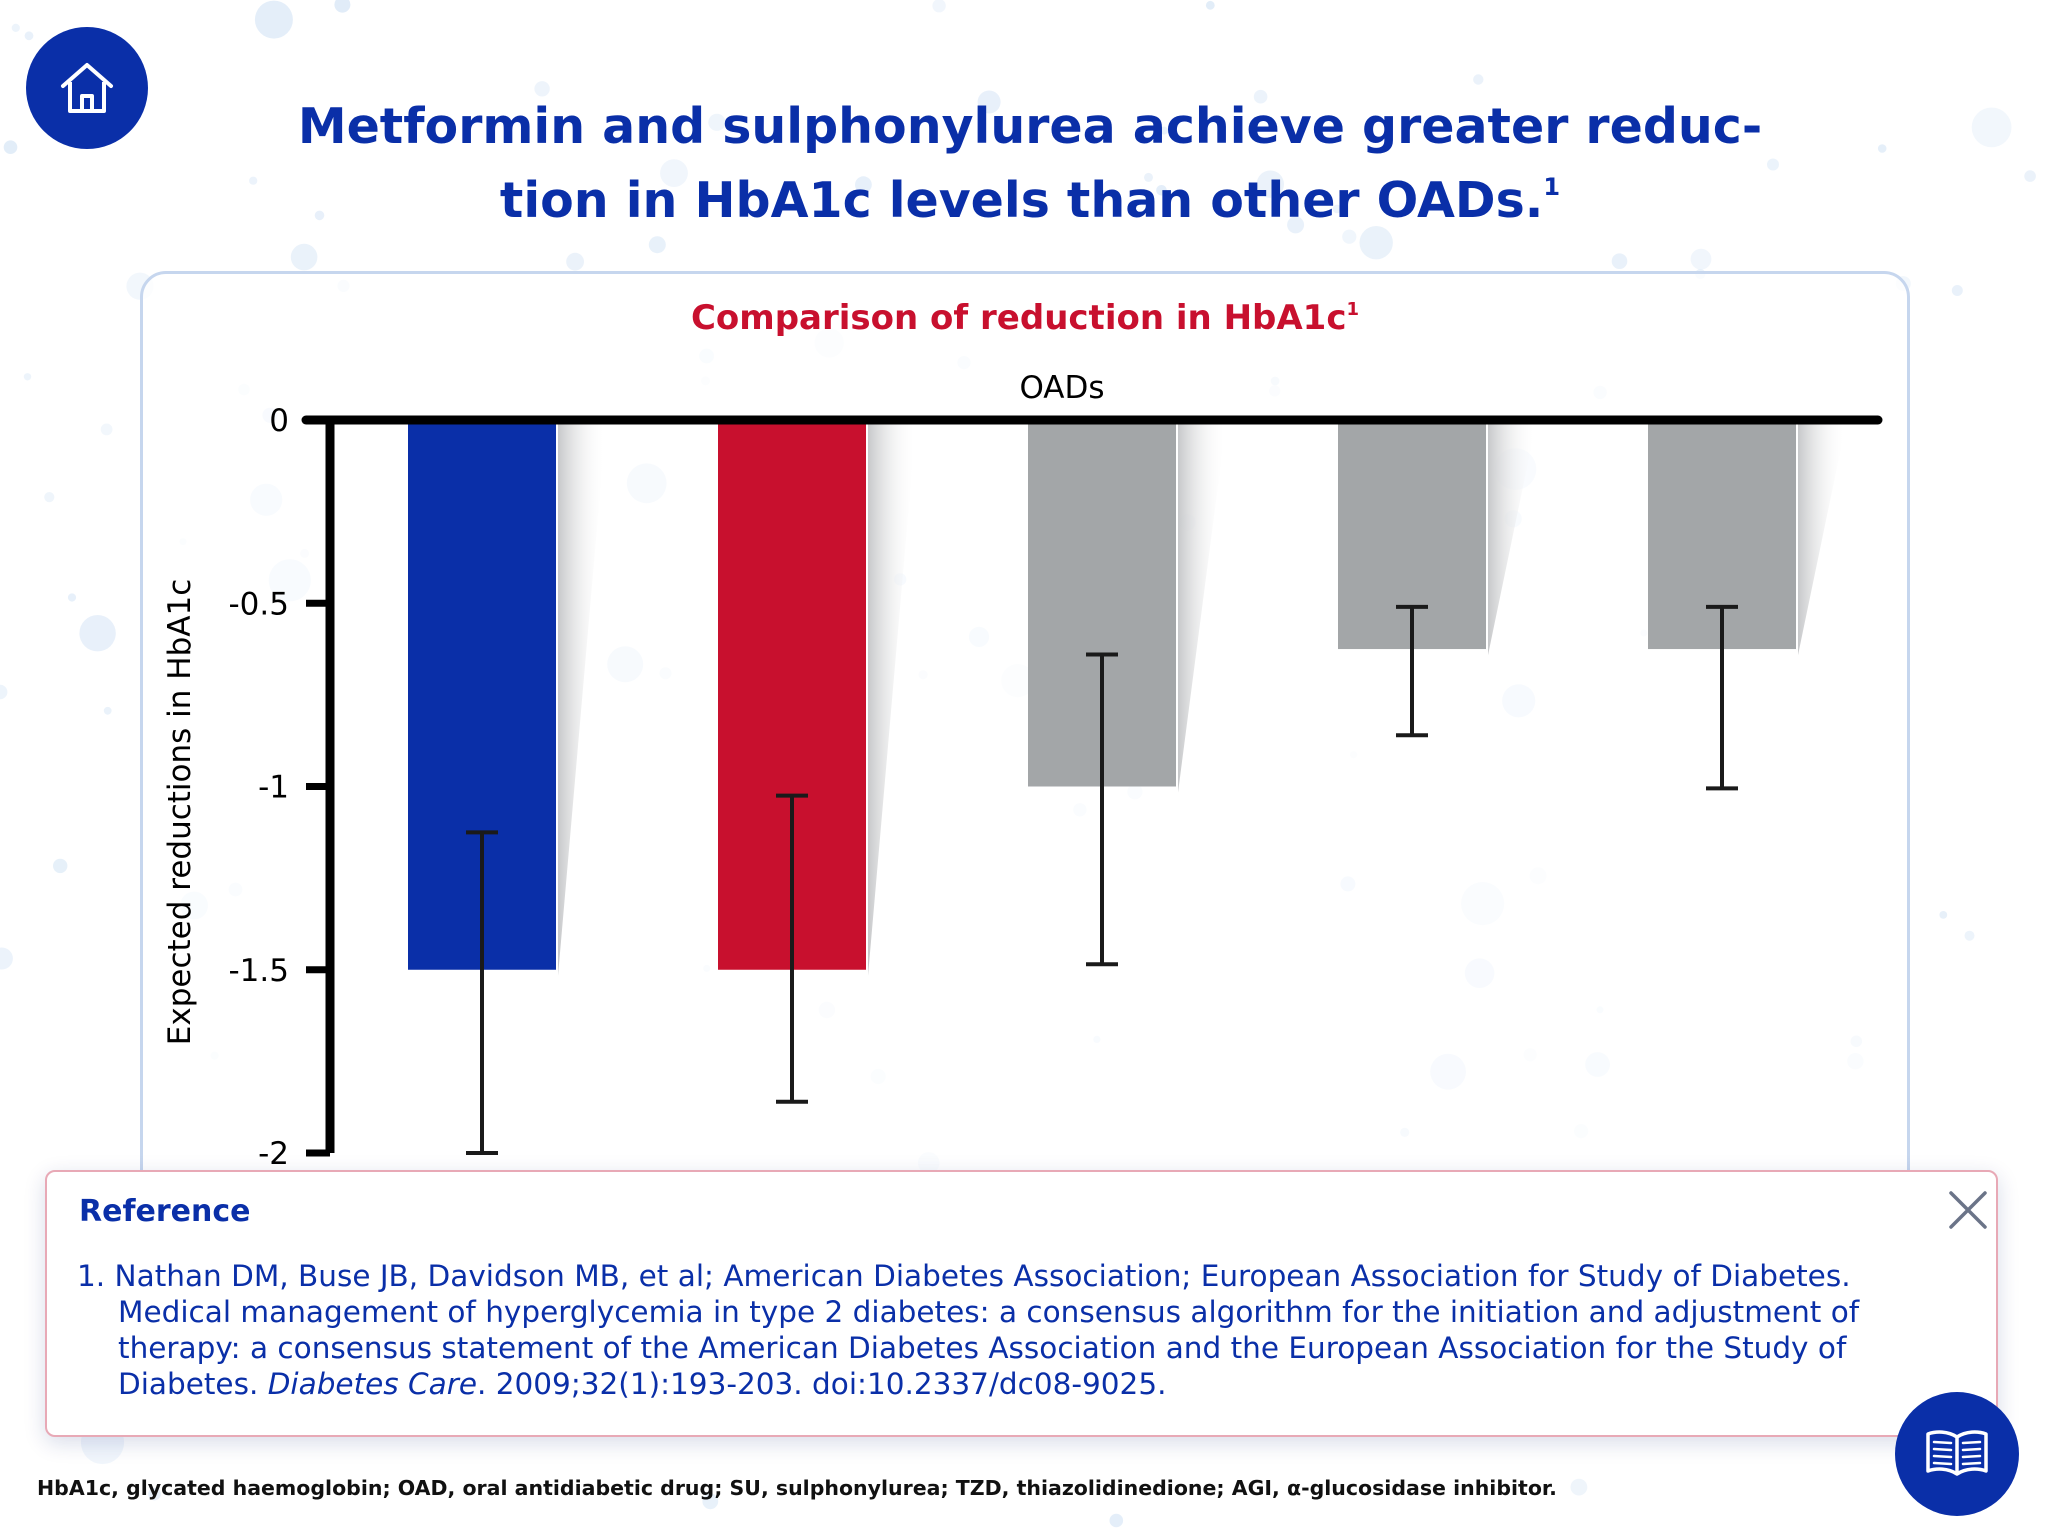 This screenshot has width=2048, height=1536. Describe the element at coordinates (273, 1154) in the screenshot. I see `y-tick-label: -2` at that location.